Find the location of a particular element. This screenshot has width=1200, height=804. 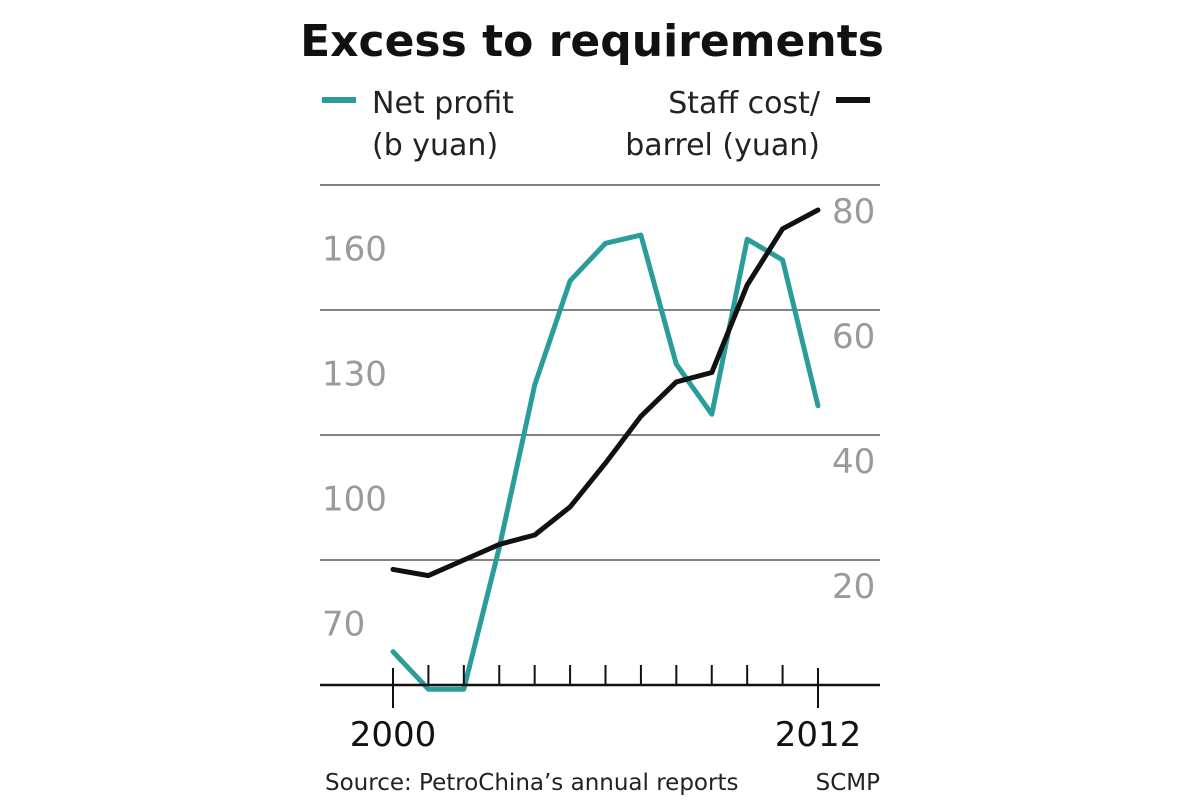

chart-title: Excess to requirements is located at coordinates (592, 41).